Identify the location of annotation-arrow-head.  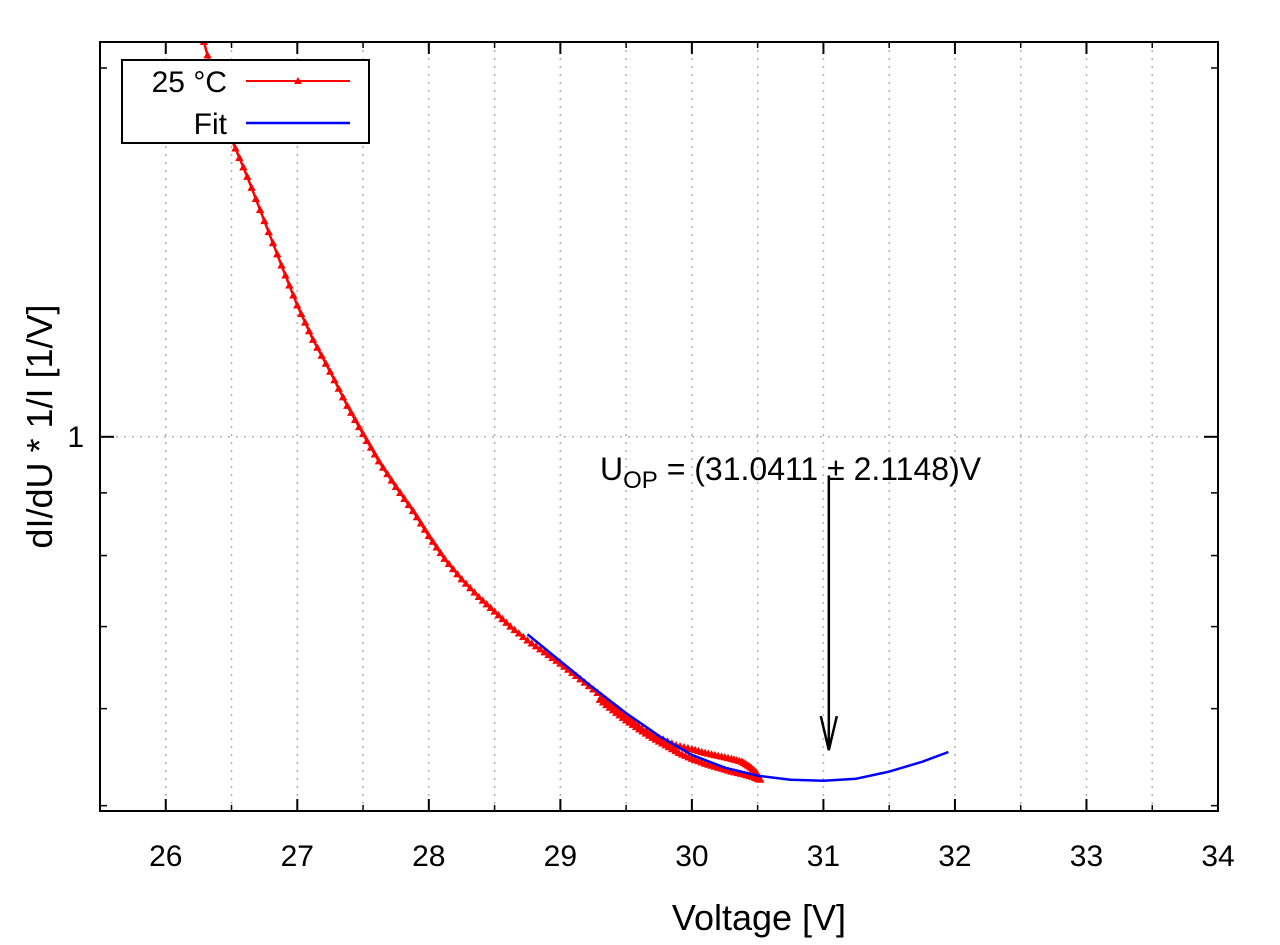
(829, 733).